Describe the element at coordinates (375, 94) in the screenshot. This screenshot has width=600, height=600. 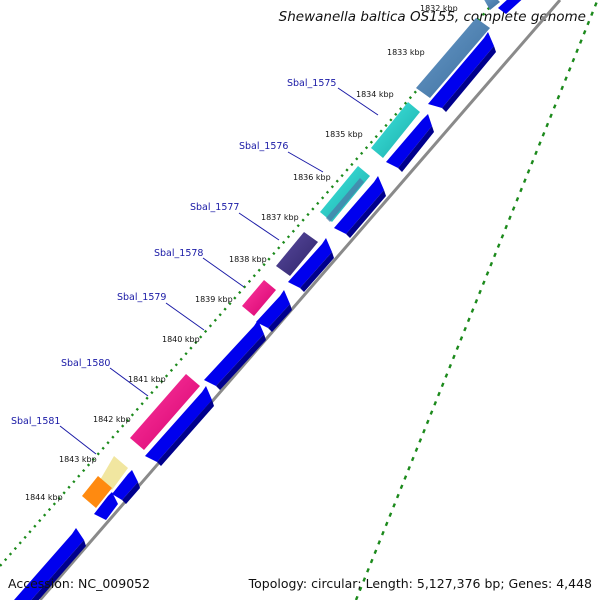
I see `kbp-tick: 1834 kbp` at that location.